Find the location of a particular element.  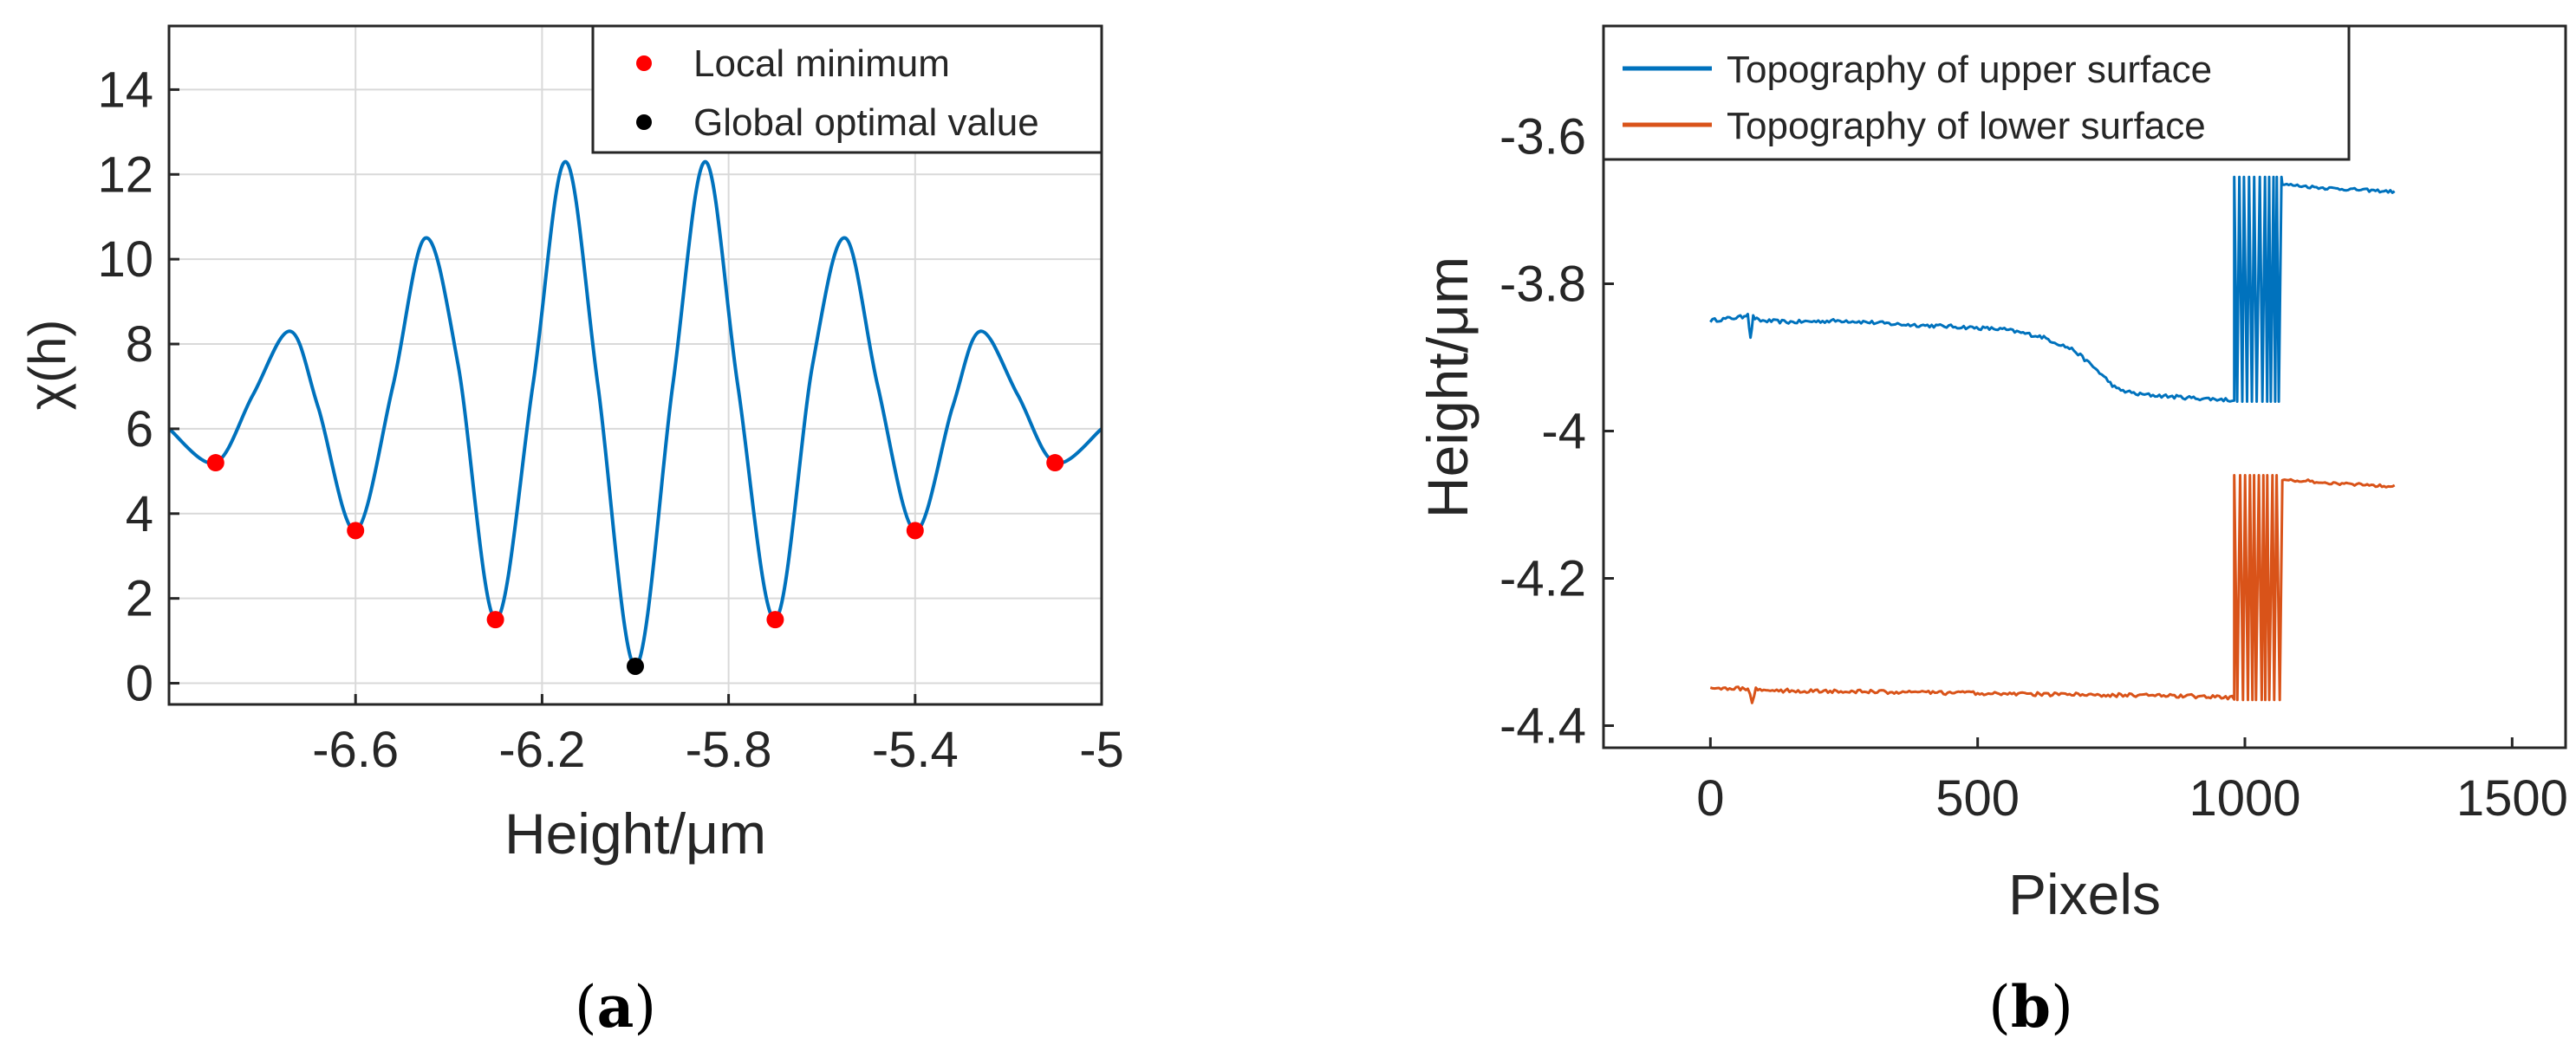

panel-label-b-text: (b) is located at coordinates (2030, 1007).